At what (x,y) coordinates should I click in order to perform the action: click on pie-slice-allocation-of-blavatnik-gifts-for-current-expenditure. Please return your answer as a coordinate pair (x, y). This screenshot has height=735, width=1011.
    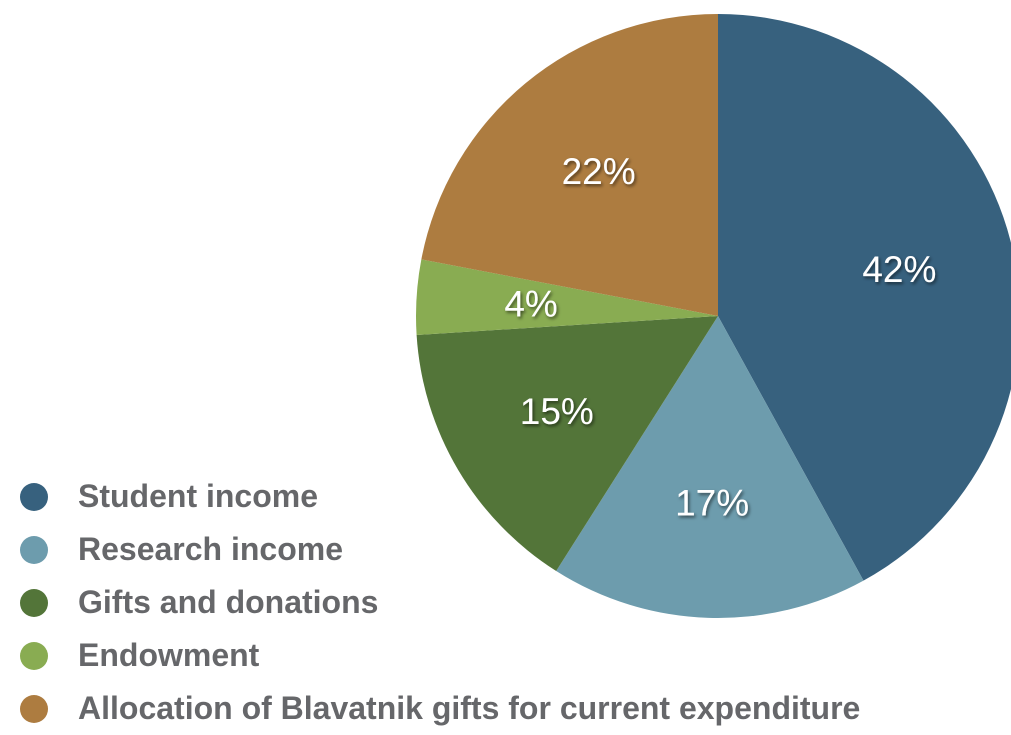
    Looking at the image, I should click on (569, 165).